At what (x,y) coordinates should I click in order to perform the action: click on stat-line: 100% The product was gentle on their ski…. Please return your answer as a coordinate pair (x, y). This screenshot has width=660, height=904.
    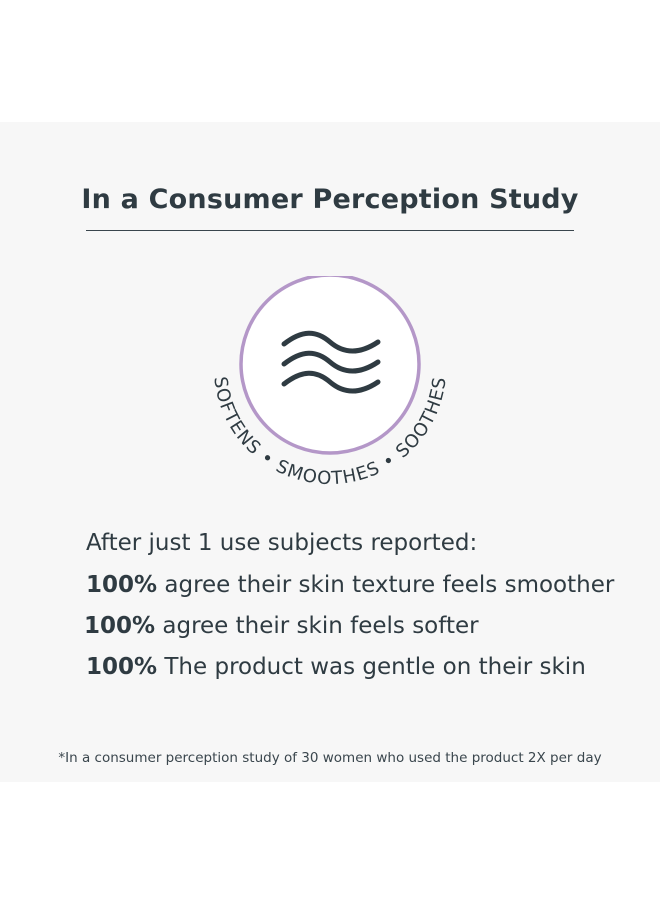
    Looking at the image, I should click on (336, 667).